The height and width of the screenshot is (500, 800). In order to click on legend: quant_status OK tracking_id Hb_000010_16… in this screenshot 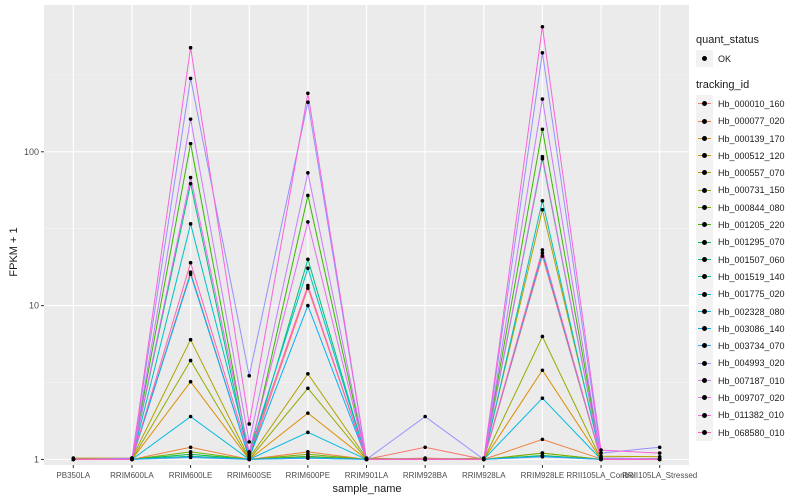, I will do `click(746, 238)`.